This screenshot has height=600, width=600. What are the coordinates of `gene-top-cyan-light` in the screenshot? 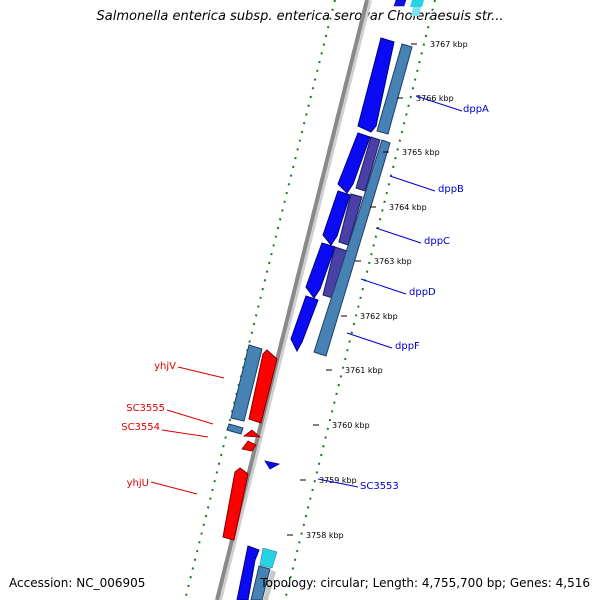 It's located at (416, 11).